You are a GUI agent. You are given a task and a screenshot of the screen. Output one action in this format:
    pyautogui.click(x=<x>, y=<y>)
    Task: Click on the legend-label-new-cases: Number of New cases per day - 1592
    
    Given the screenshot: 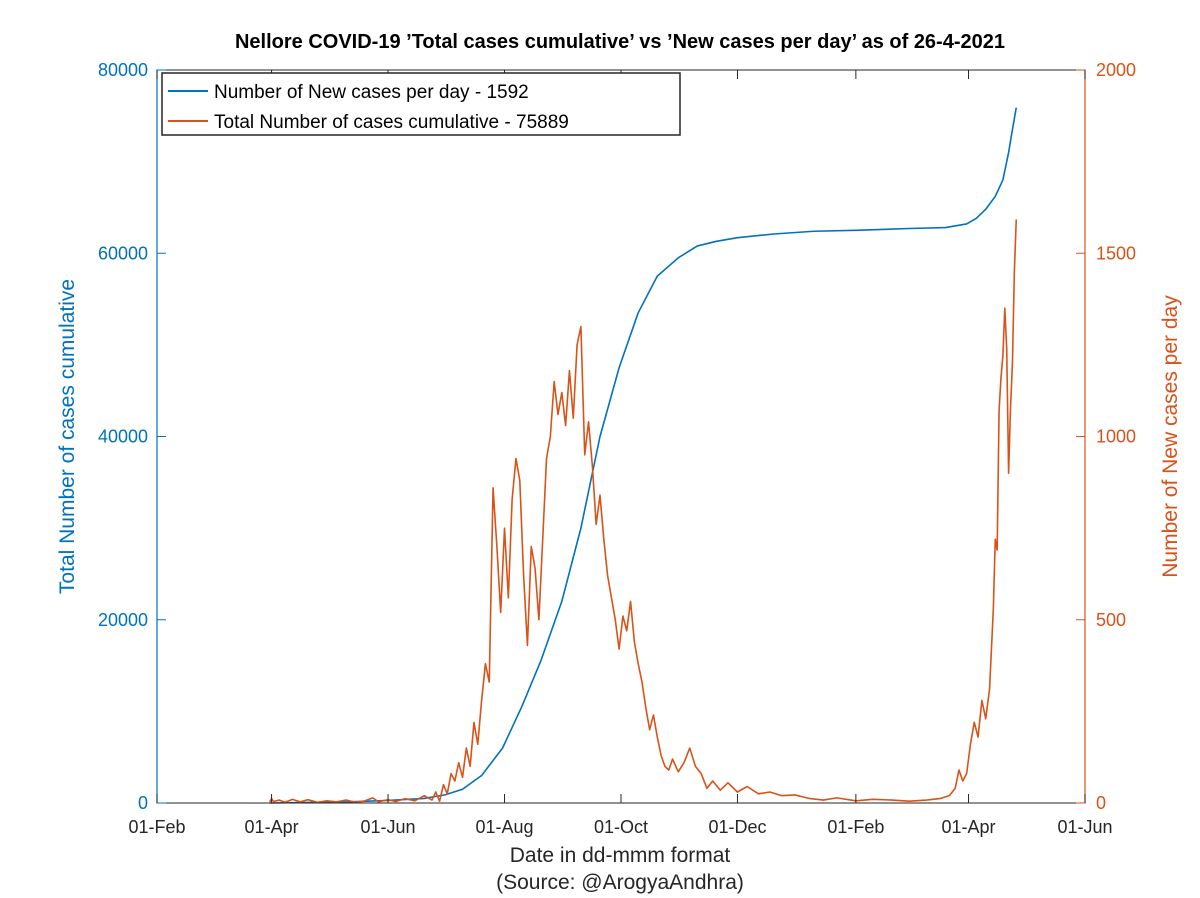 What is the action you would take?
    pyautogui.click(x=371, y=92)
    